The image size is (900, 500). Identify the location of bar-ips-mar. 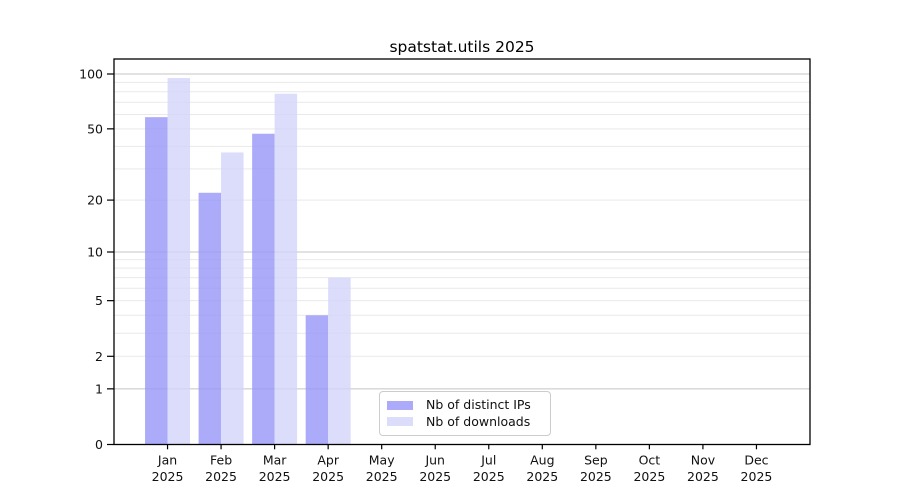
(263, 289).